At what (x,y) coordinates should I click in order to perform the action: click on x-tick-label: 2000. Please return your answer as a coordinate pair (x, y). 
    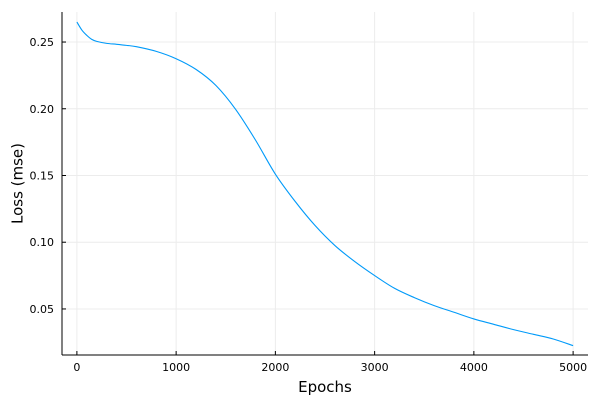
    Looking at the image, I should click on (275, 367).